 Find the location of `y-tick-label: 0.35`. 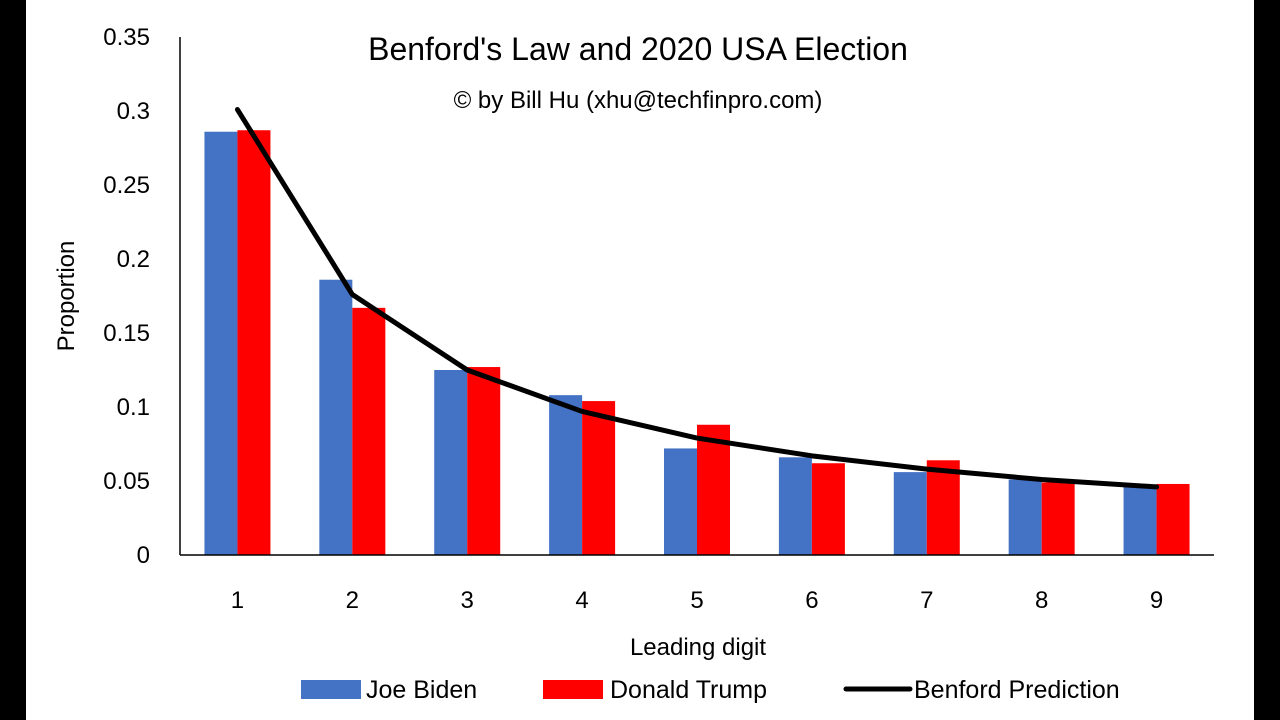

y-tick-label: 0.35 is located at coordinates (126, 37).